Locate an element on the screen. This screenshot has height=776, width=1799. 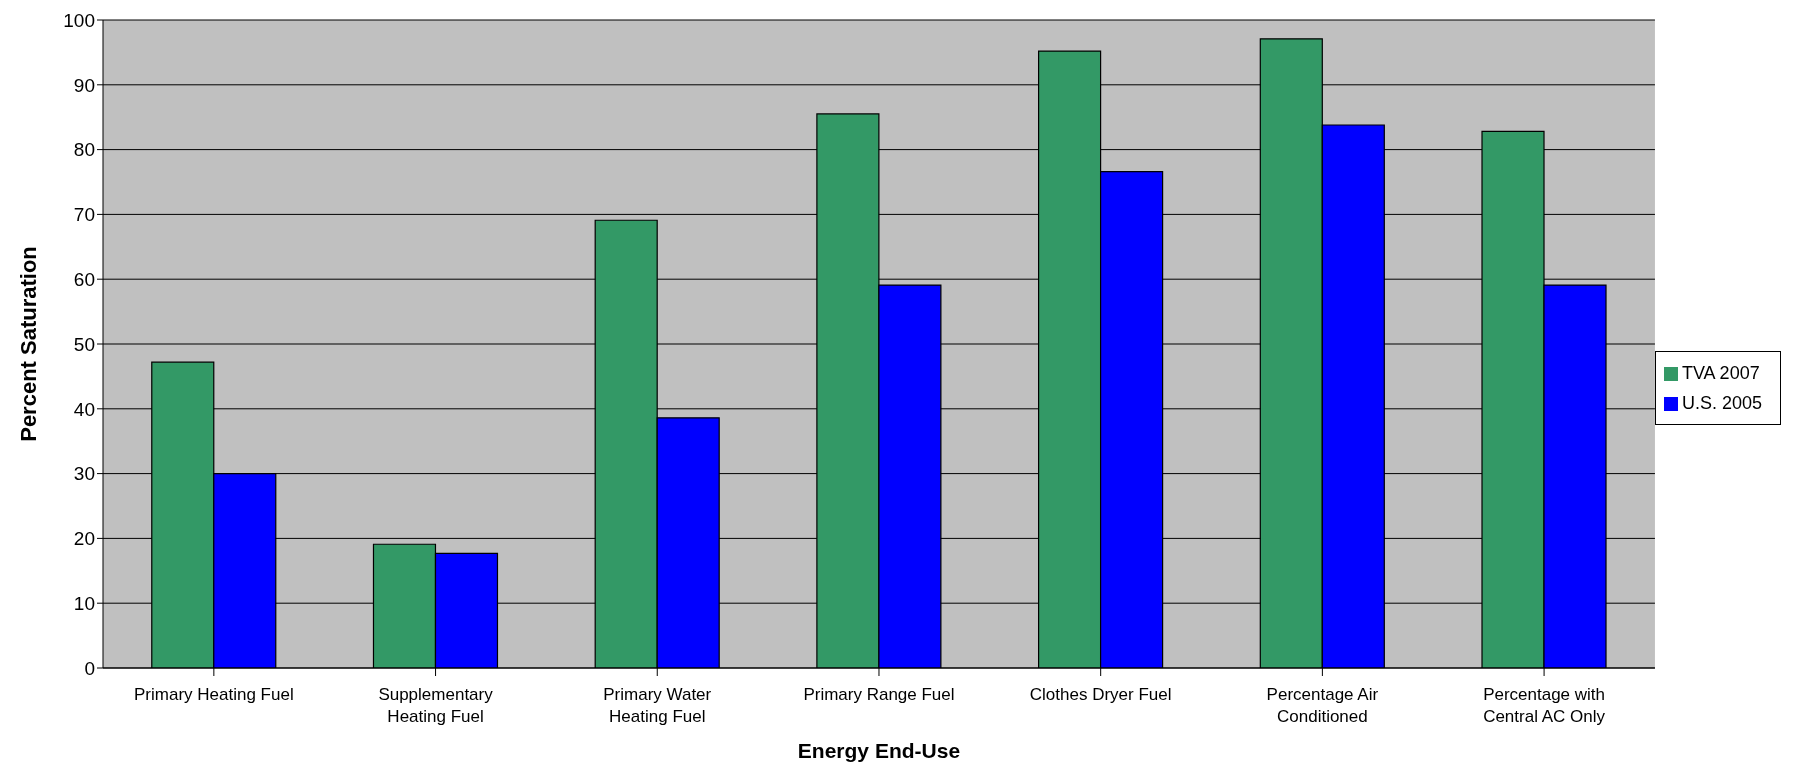
y-tick-label: 80 is located at coordinates (84, 150).